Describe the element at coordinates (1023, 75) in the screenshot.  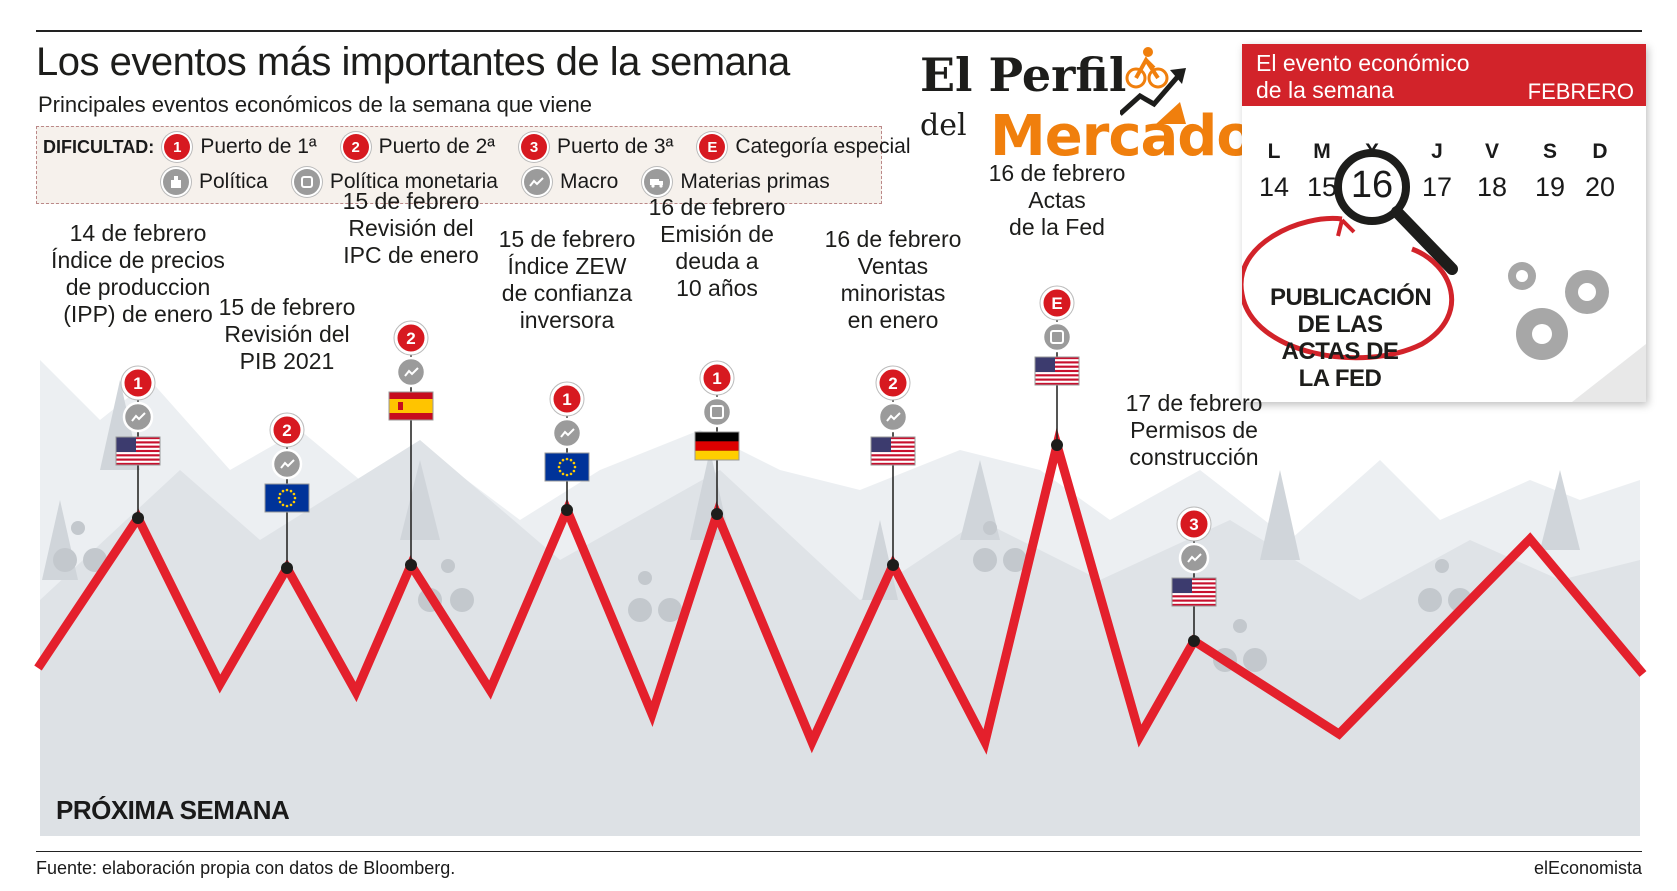
I see `logo-el-perfil: El Perfil` at that location.